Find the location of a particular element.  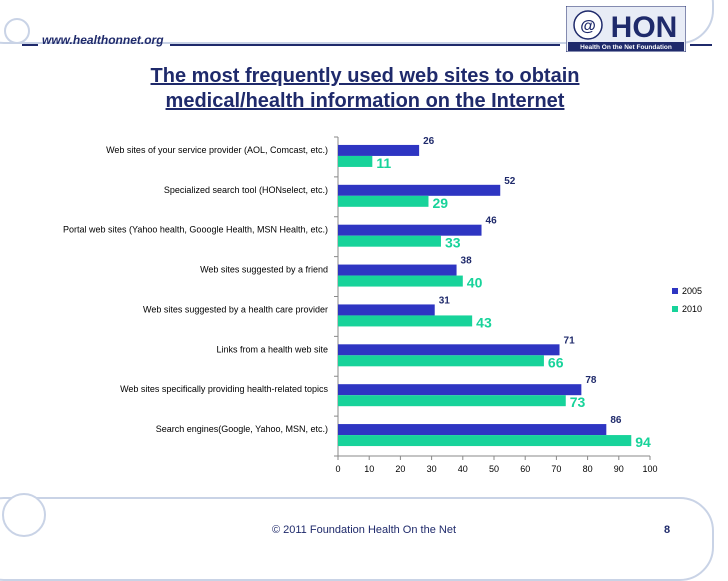

logo-subtitle: Health On the Net Foundation is located at coordinates (626, 47).